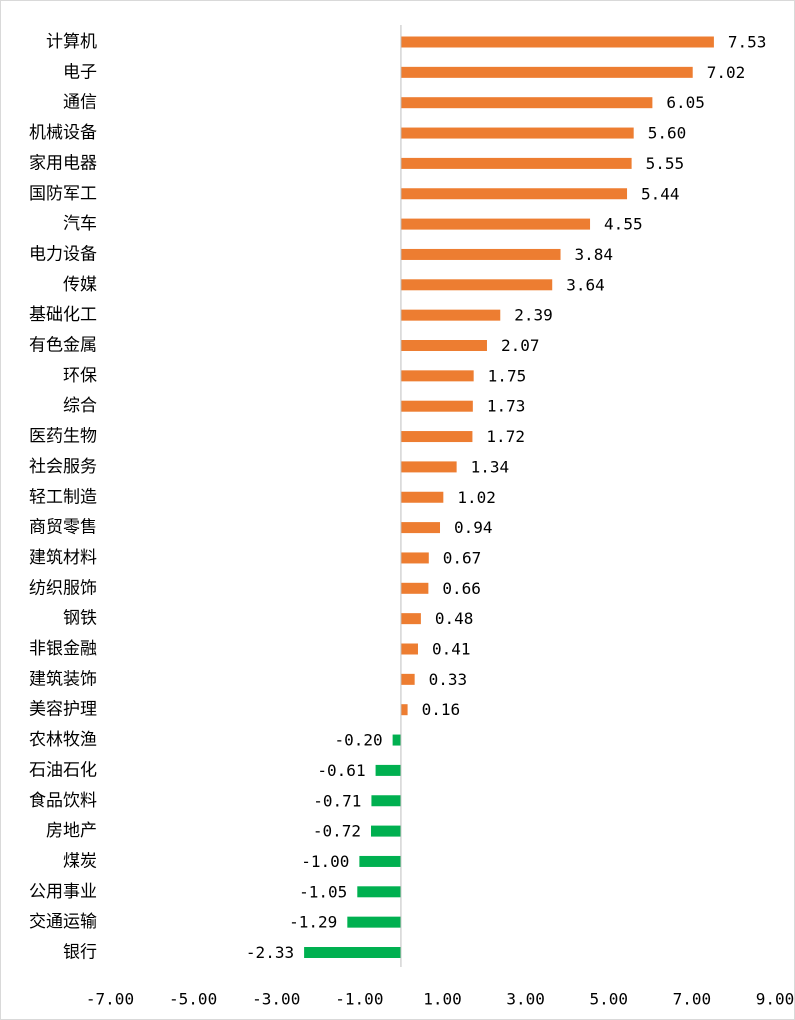  Describe the element at coordinates (63, 467) in the screenshot. I see `category-label: 社会服务` at that location.